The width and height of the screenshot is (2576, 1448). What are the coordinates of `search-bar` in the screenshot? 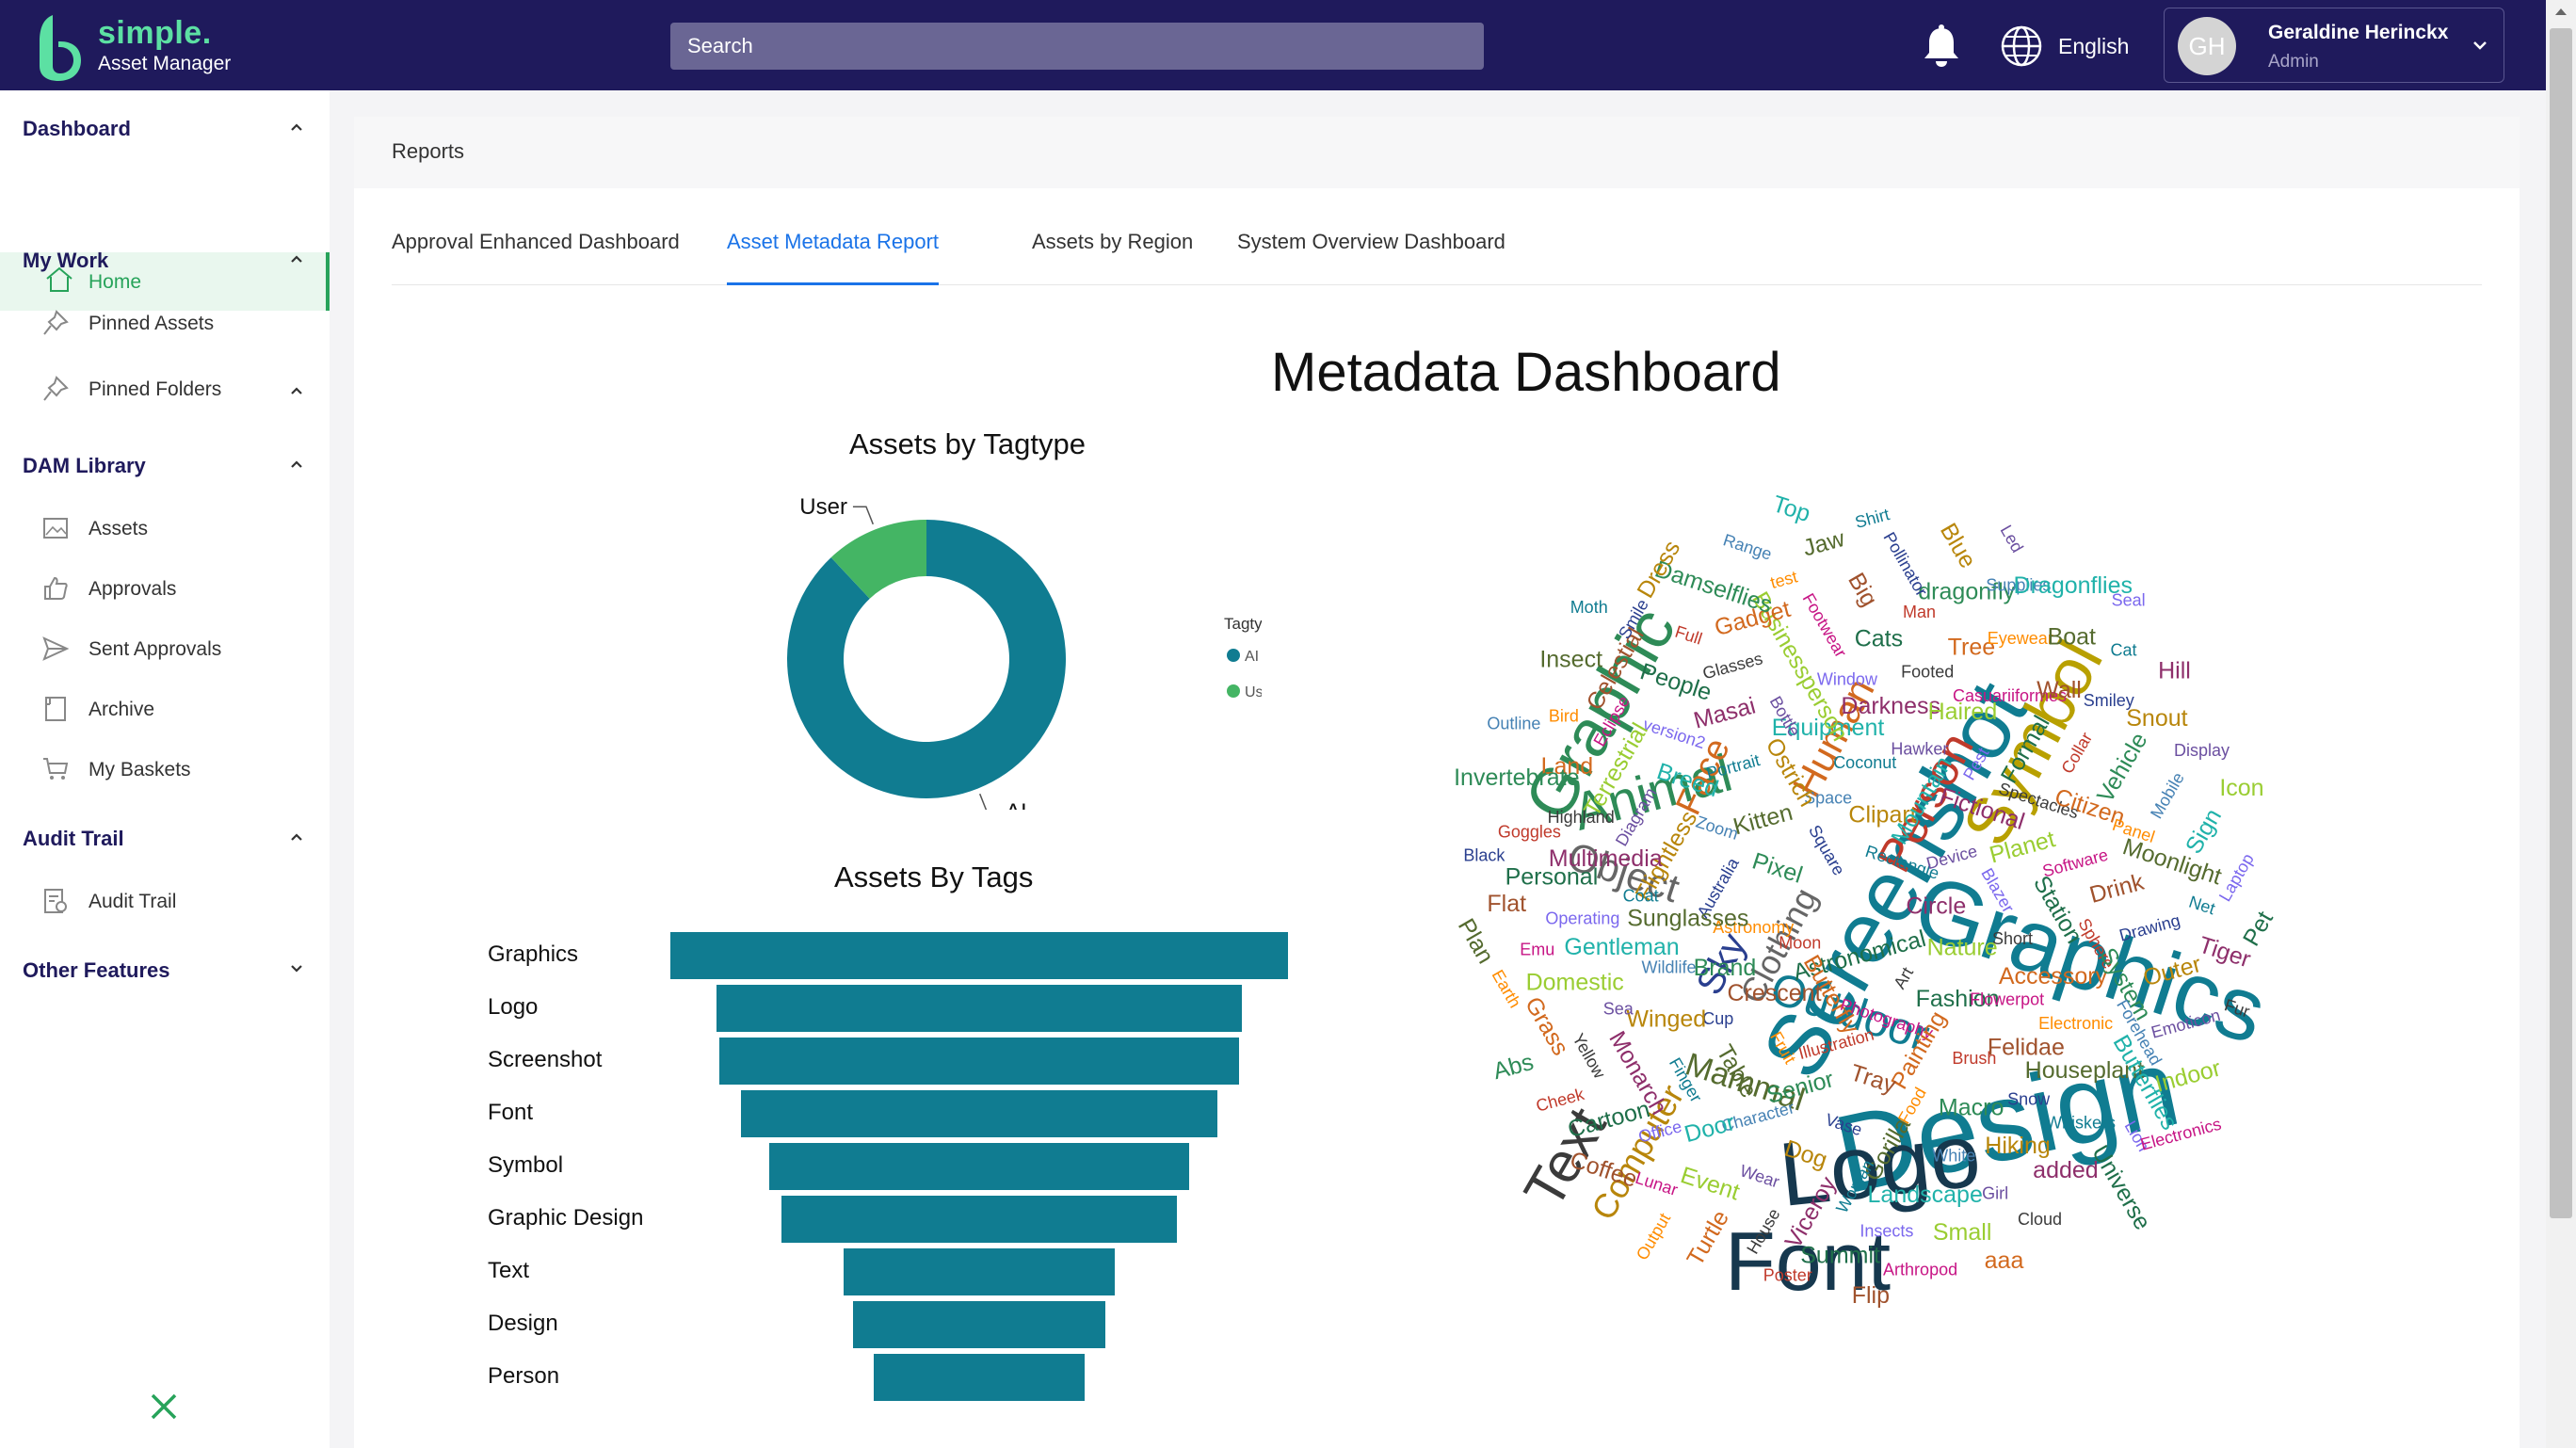 It's located at (1077, 46).